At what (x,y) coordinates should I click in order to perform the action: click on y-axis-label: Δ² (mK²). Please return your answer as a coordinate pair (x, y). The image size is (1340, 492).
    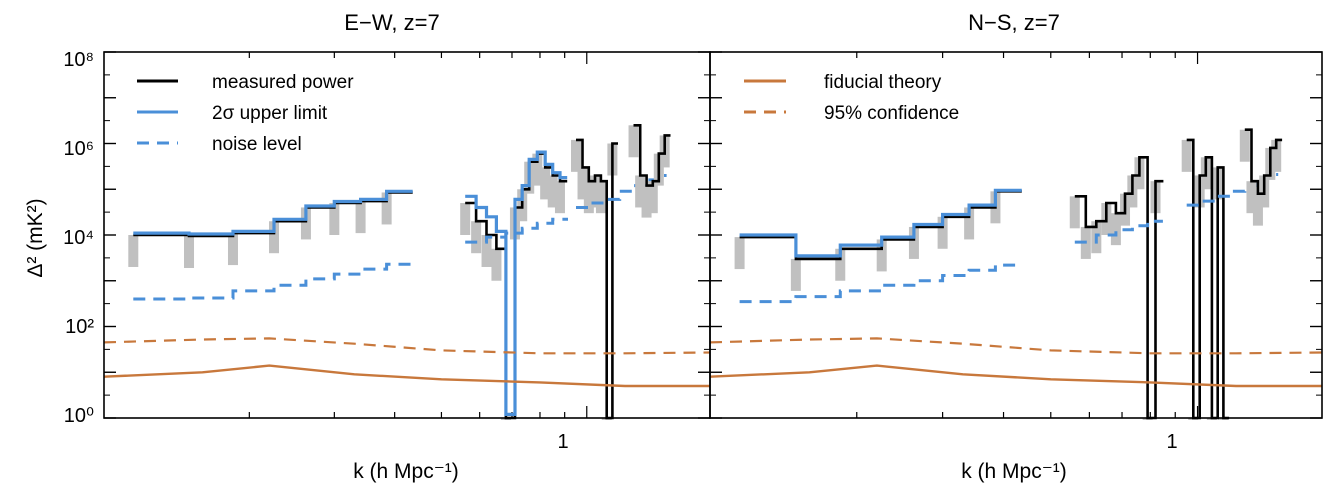
    Looking at the image, I should click on (35, 237).